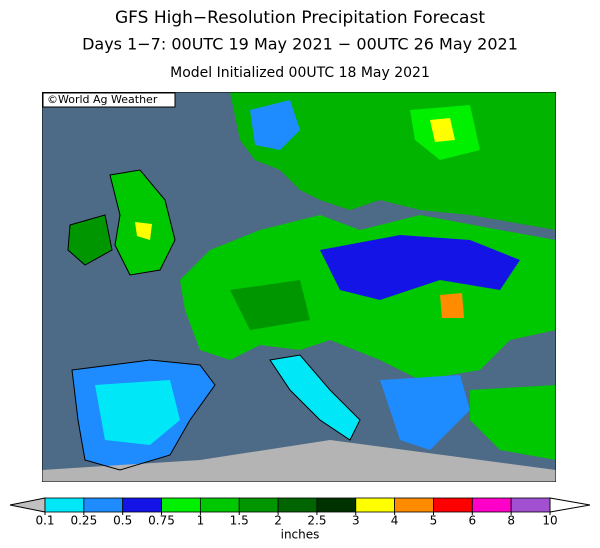 Image resolution: width=600 pixels, height=548 pixels. Describe the element at coordinates (44, 521) in the screenshot. I see `colorbar-tick-label: 0.1` at that location.